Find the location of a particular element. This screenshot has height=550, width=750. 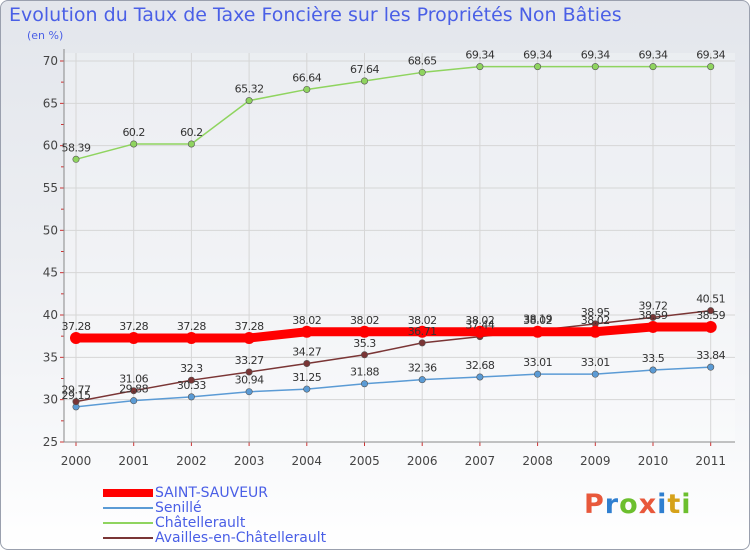

data-label: 38.95 is located at coordinates (595, 312).